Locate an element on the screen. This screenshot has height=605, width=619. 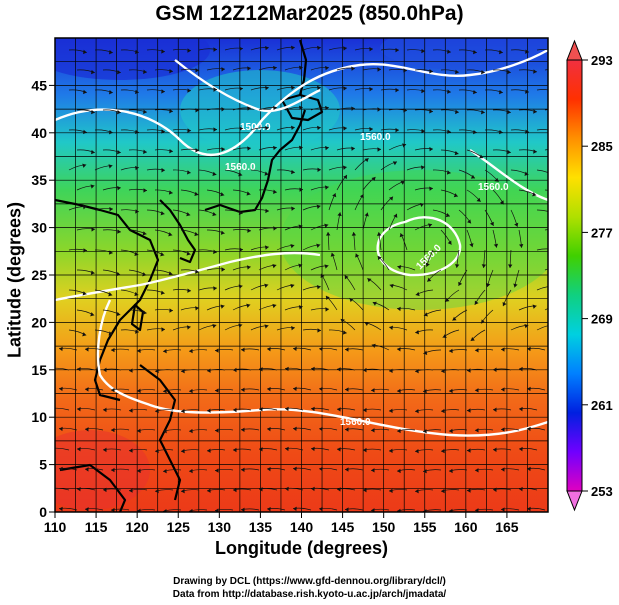
x-axis-ticks: 110 115 120 125 130 135 140 145 150 155 160 165 is located at coordinates (281, 523).